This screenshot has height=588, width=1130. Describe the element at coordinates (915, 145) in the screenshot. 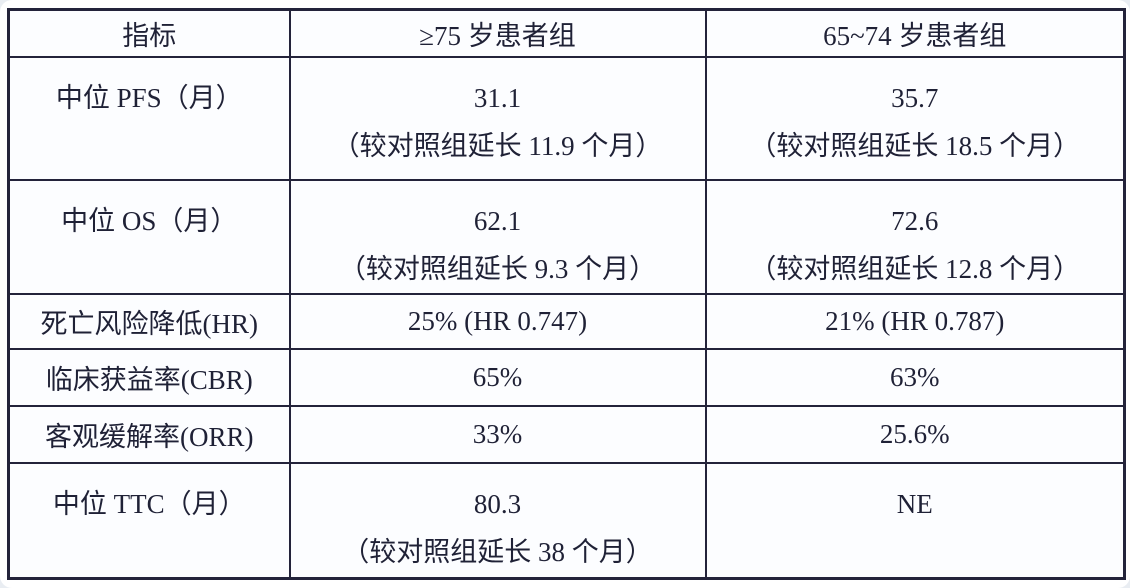

I see `value-note: （较对照组延长 18.5 个月）` at that location.